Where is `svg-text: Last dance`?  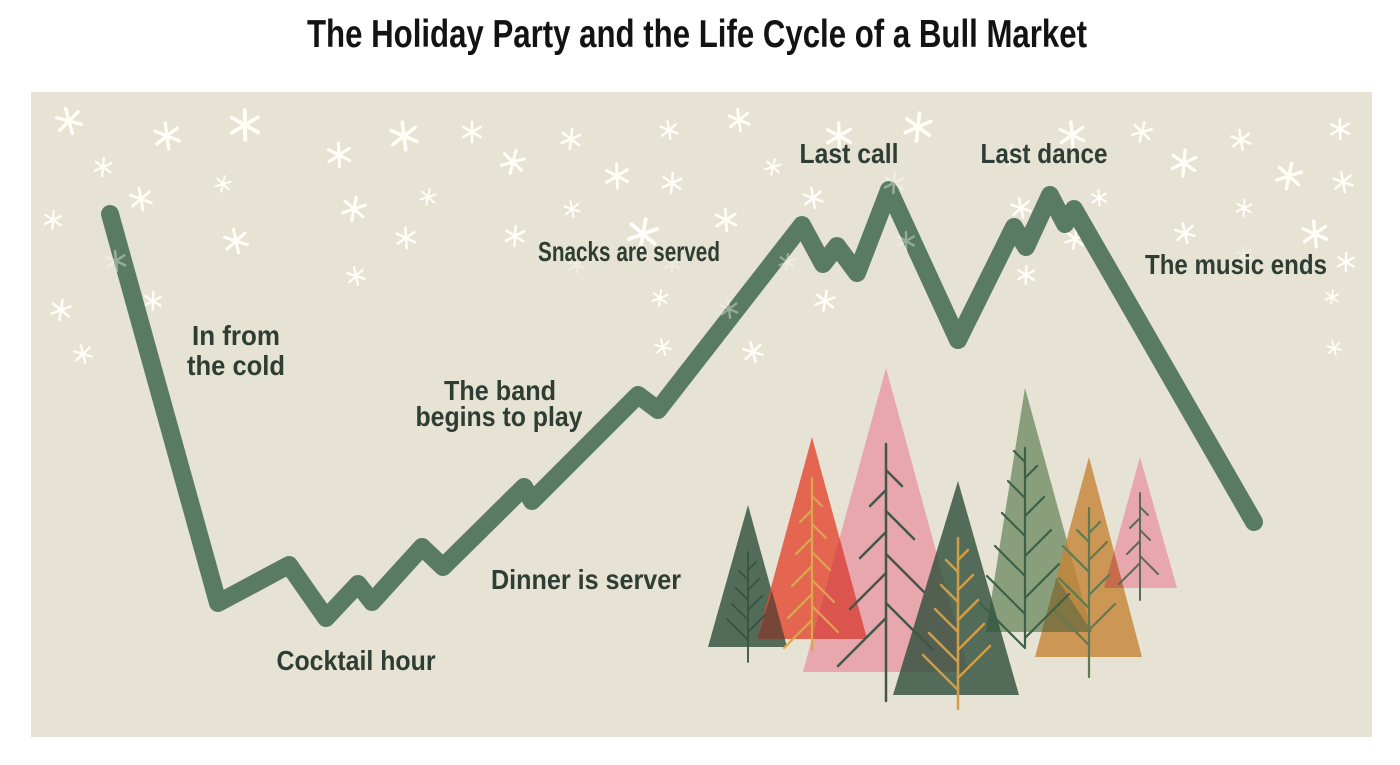
svg-text: Last dance is located at coordinates (1044, 153).